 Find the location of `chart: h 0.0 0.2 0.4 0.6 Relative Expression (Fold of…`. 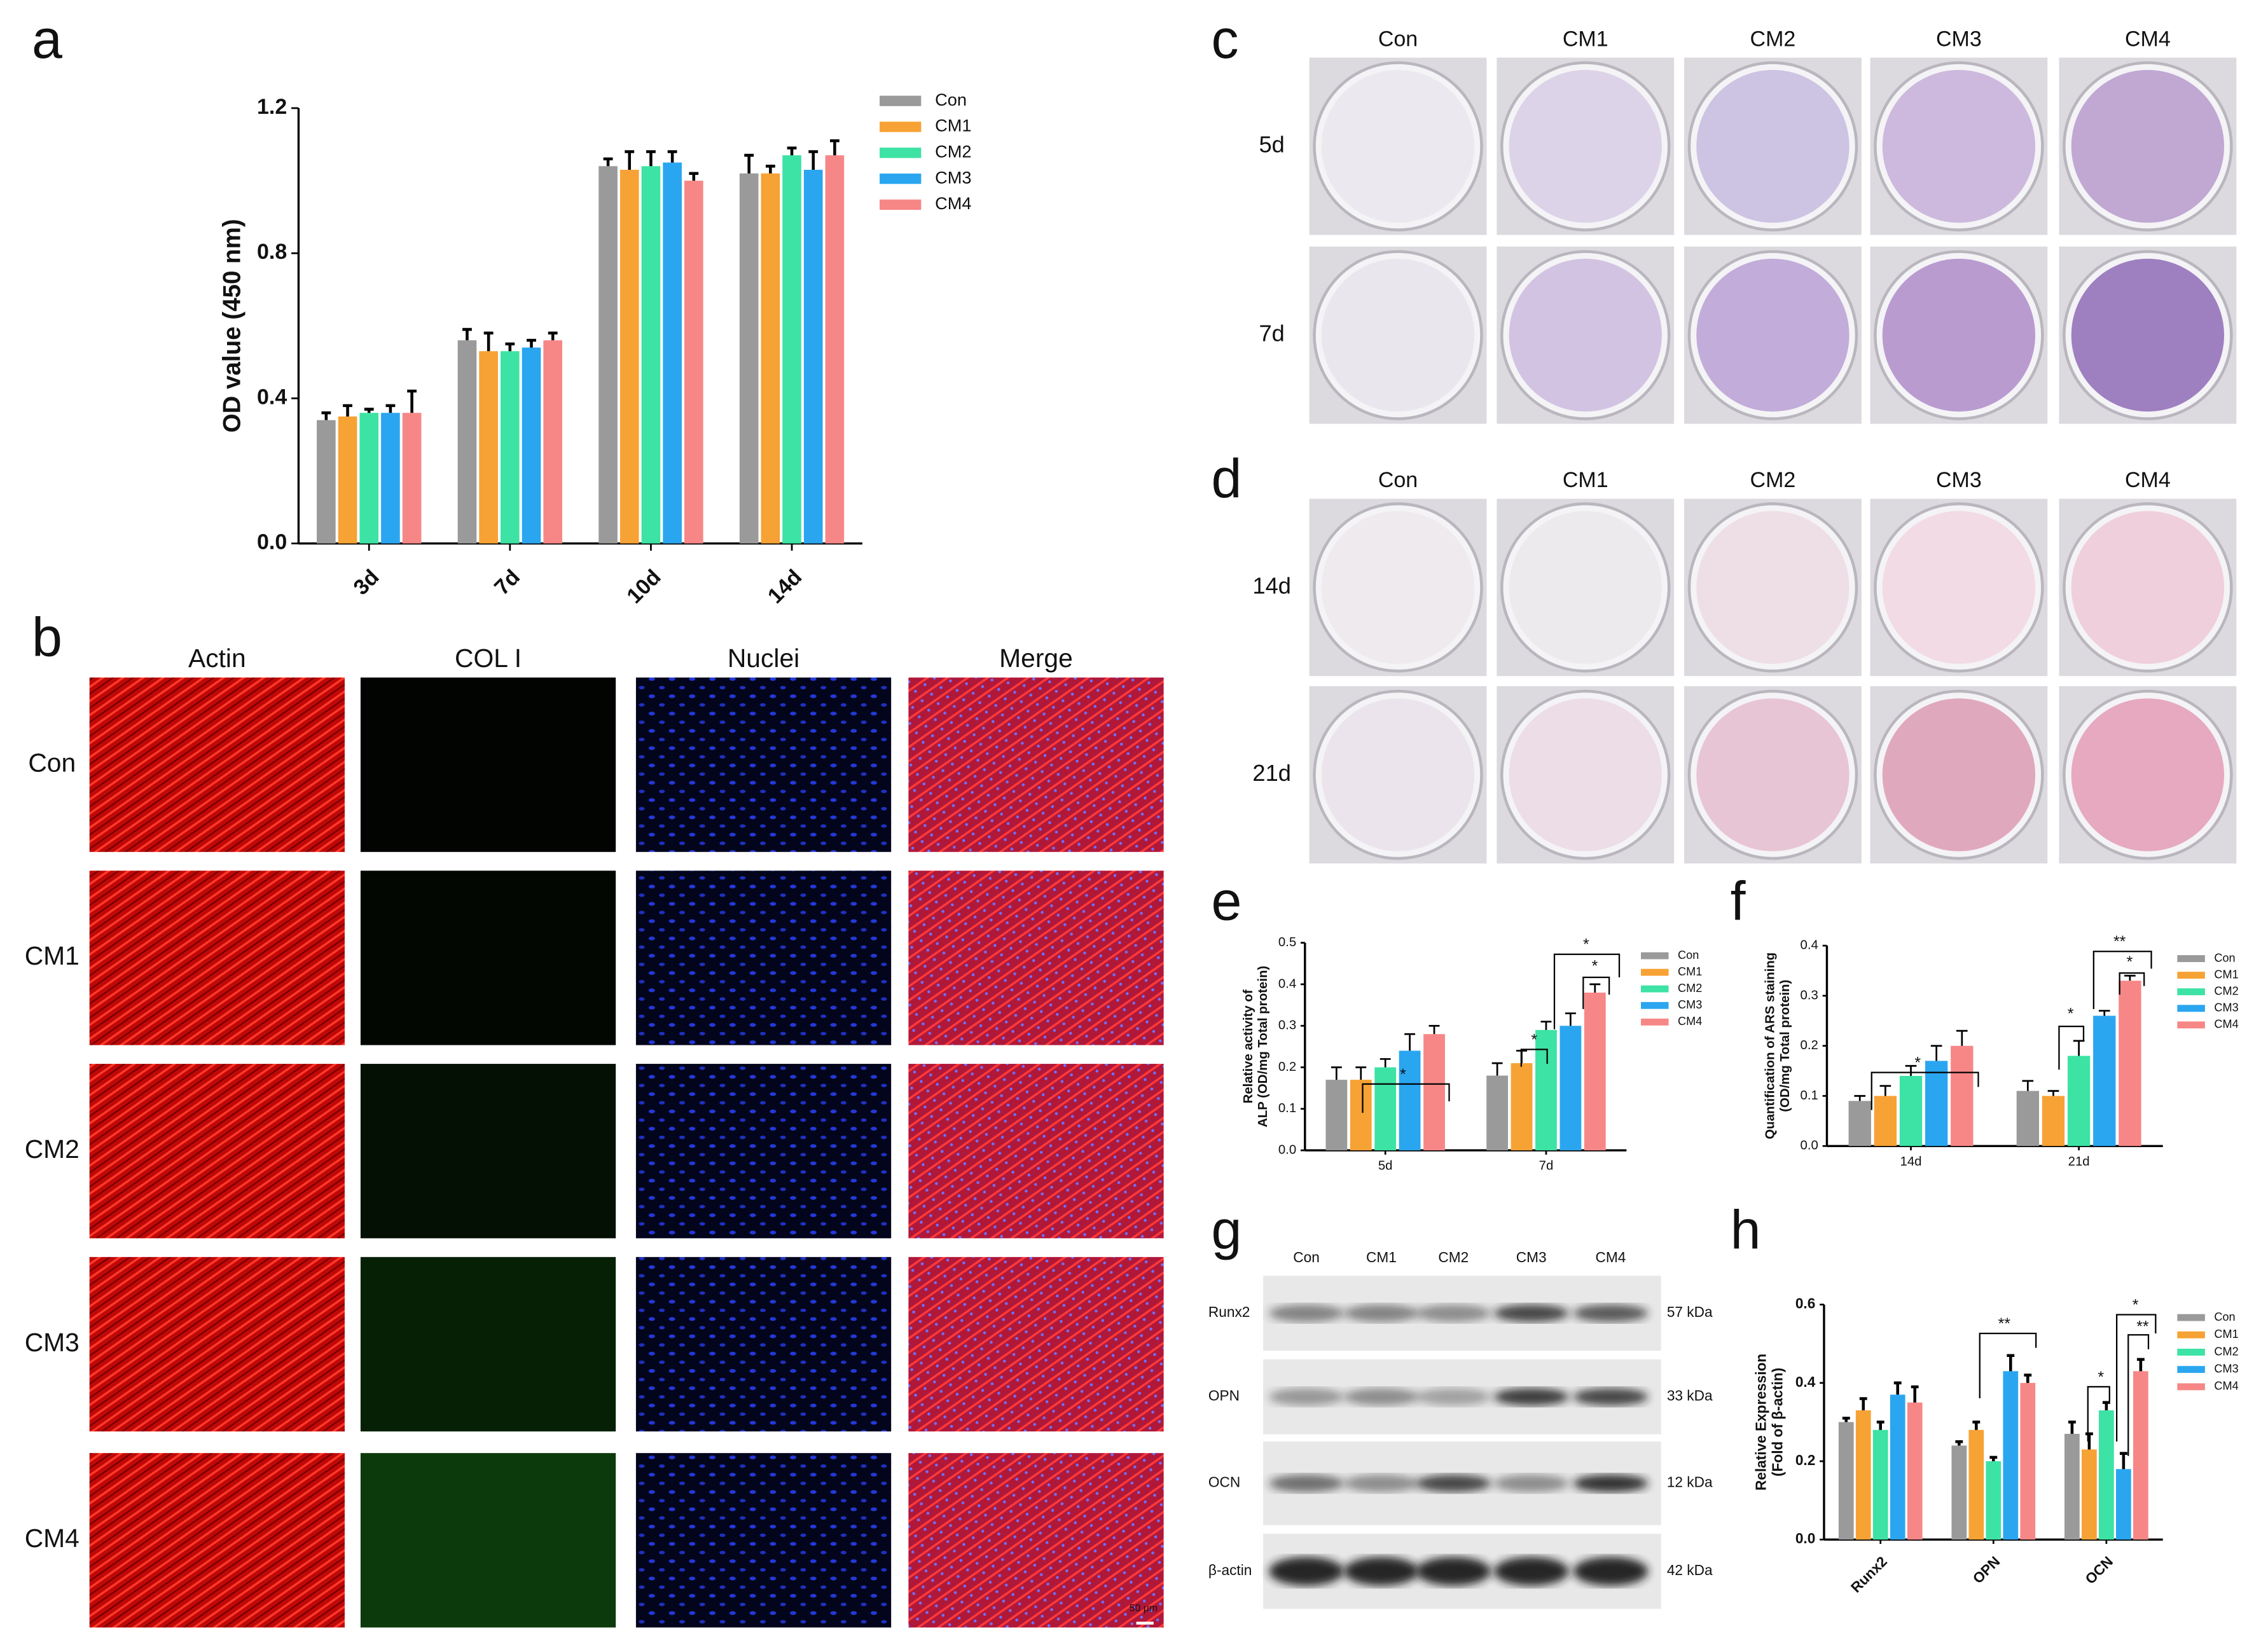

chart: h 0.0 0.2 0.4 0.6 Relative Expression (Fold of… is located at coordinates (1985, 1397).